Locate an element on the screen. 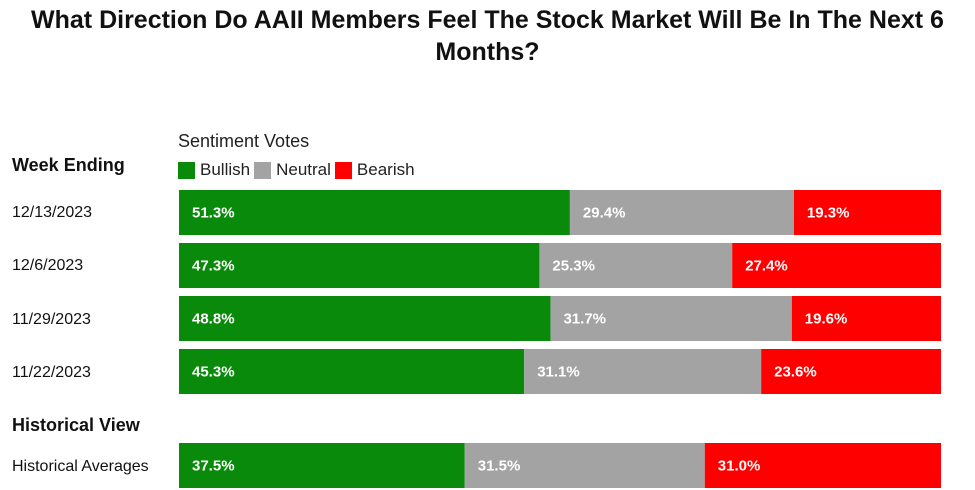  data-label-bearish-2: 19.6% is located at coordinates (826, 319).